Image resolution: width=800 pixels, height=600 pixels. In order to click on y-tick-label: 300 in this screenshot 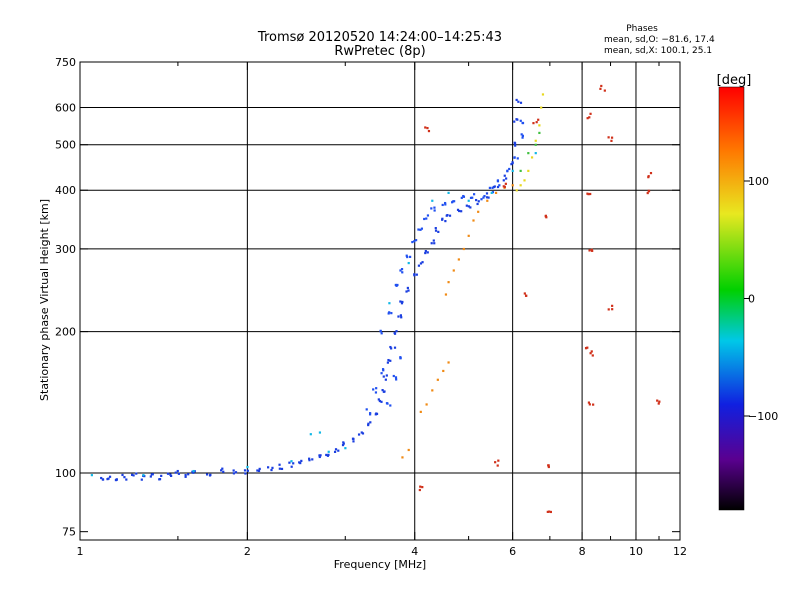, I will do `click(65, 249)`.